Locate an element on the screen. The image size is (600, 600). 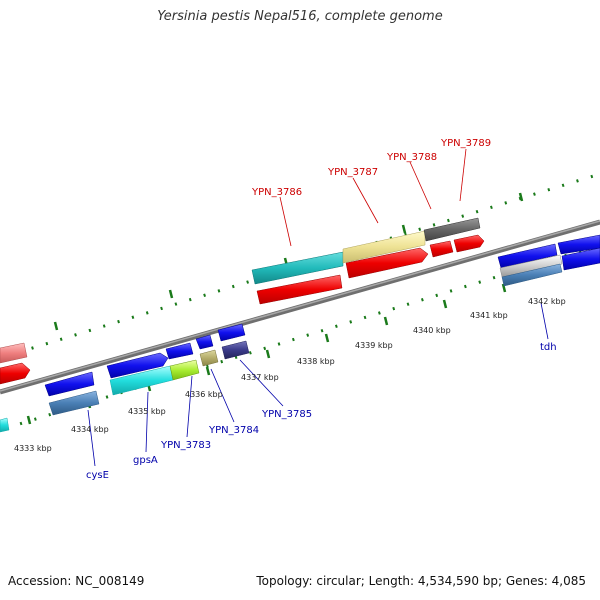
gene-cyse-blue is located at coordinates (69, 384).